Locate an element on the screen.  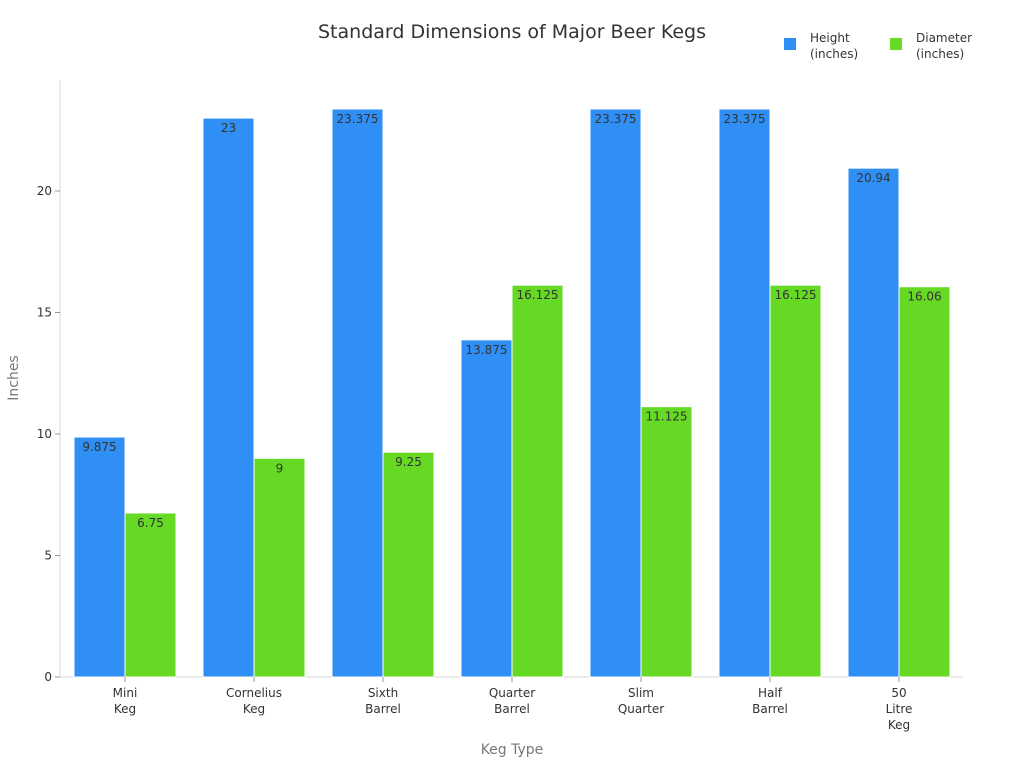
bar-value-label: 9 is located at coordinates (280, 468).